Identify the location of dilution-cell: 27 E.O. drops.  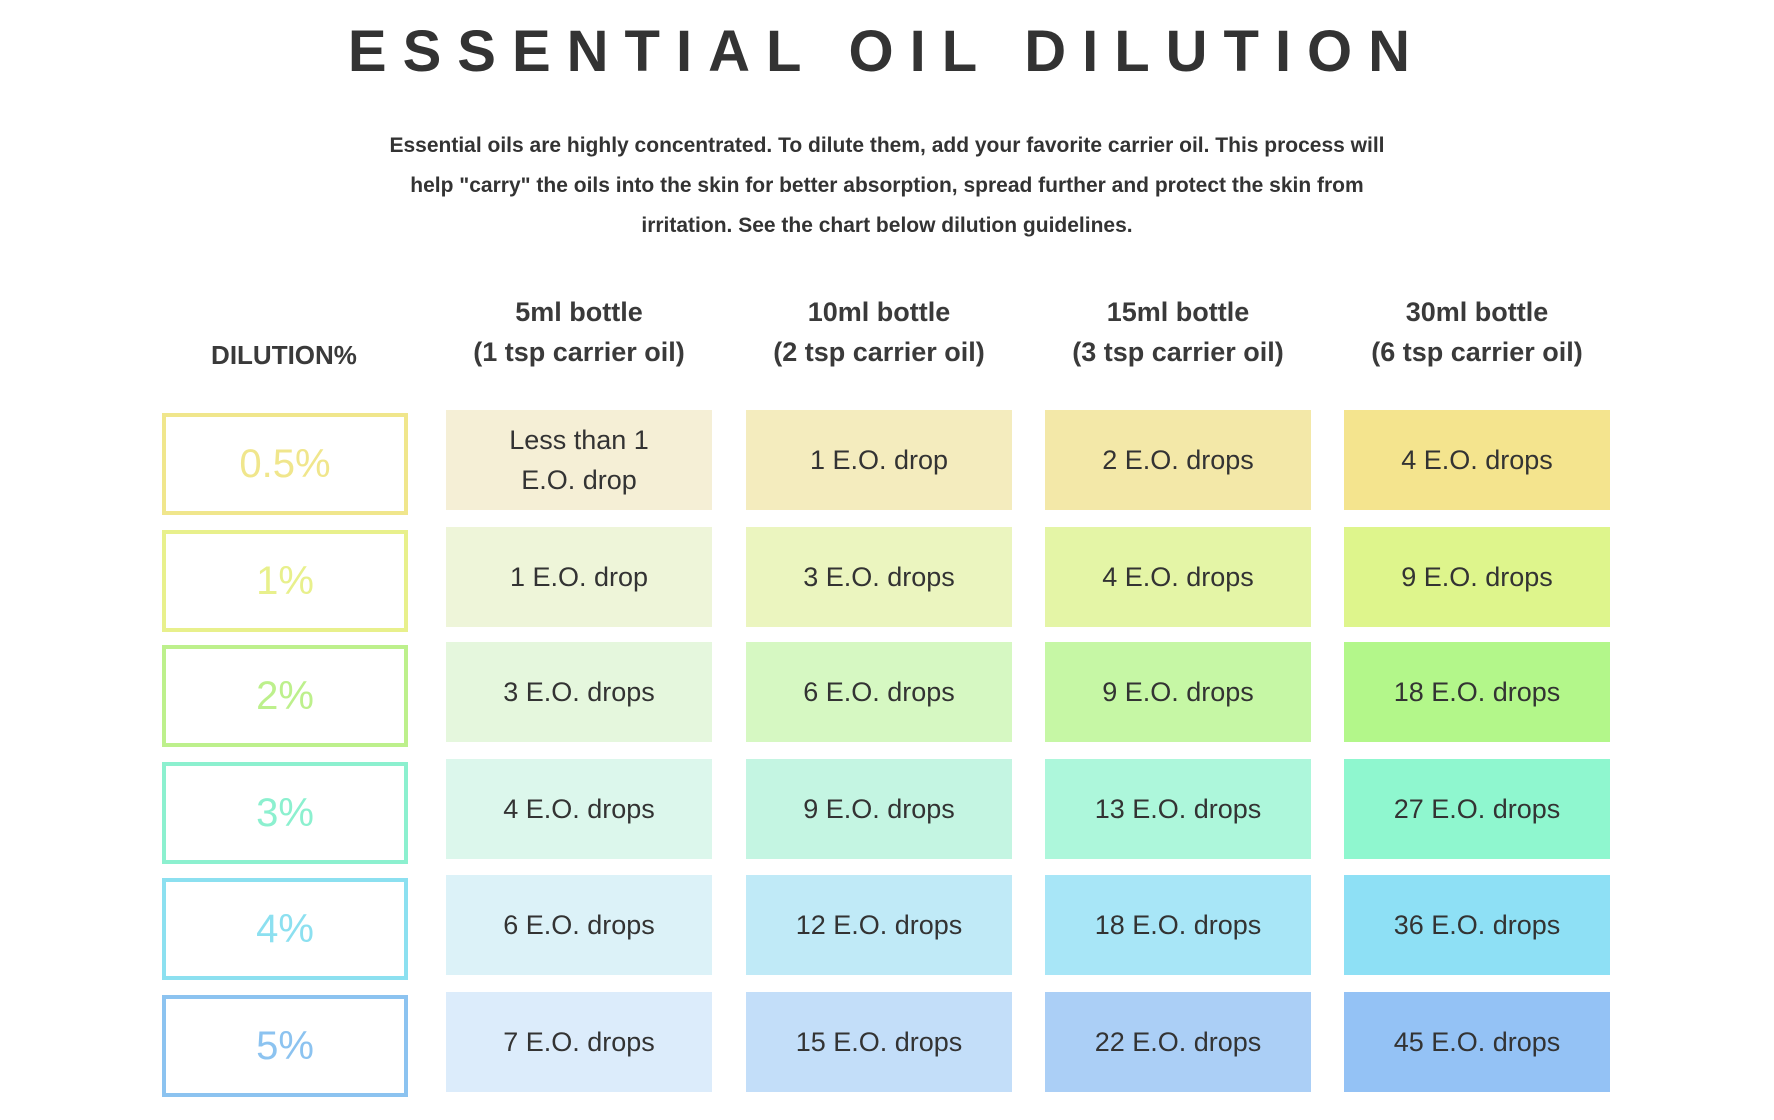
(1477, 809).